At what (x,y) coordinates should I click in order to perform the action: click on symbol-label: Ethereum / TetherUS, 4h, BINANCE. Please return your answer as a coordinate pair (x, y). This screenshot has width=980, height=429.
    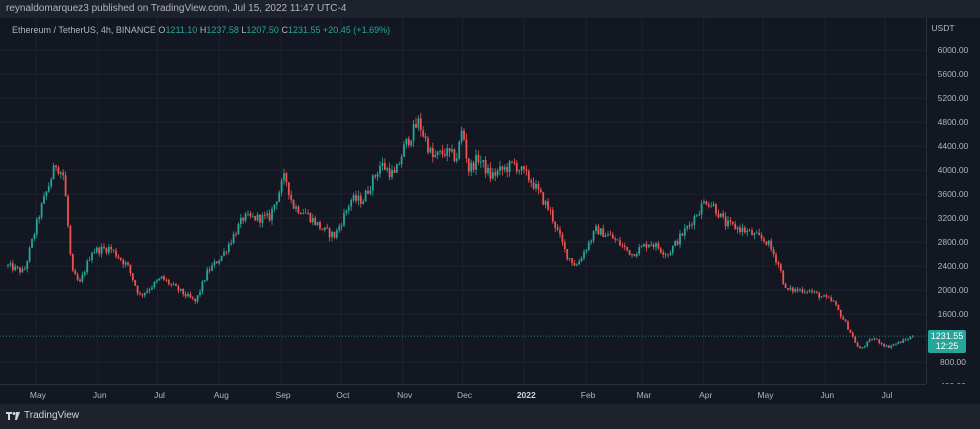
    Looking at the image, I should click on (84, 30).